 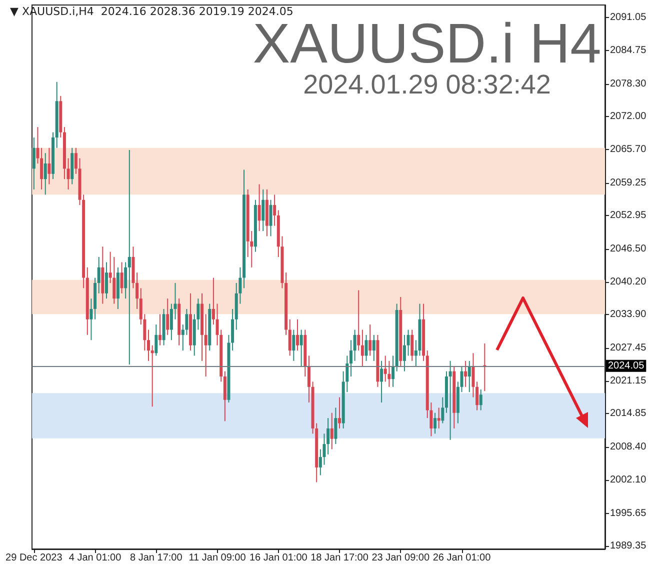 I want to click on x-tick-label: 11 Jan 09:00, so click(x=217, y=558).